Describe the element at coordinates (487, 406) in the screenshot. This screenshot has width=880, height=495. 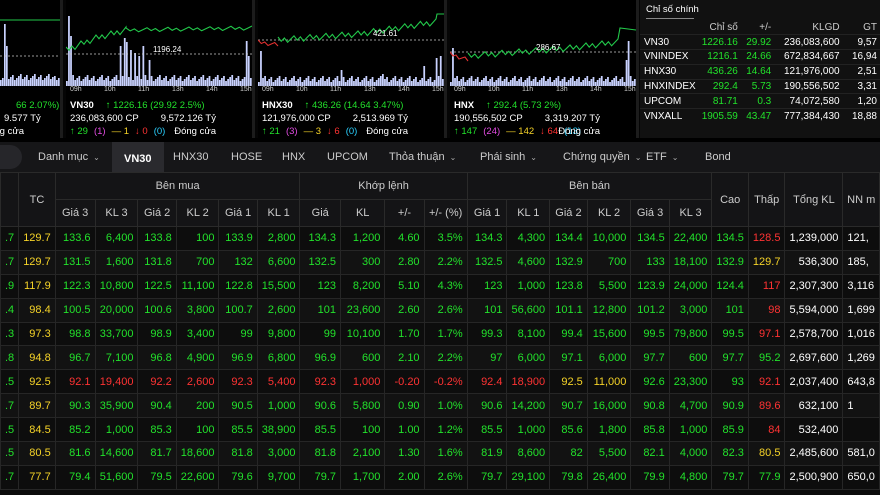
I see `ask-price-cell: 90.6` at that location.